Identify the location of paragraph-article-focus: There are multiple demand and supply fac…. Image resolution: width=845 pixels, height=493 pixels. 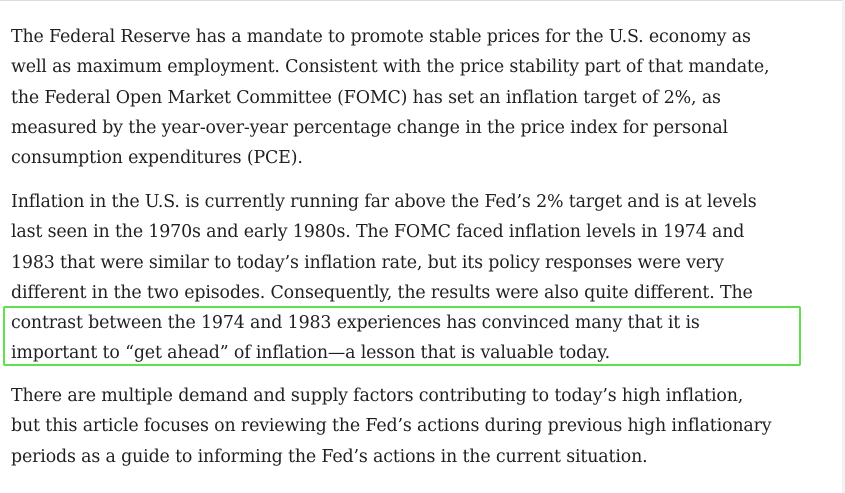
(391, 426).